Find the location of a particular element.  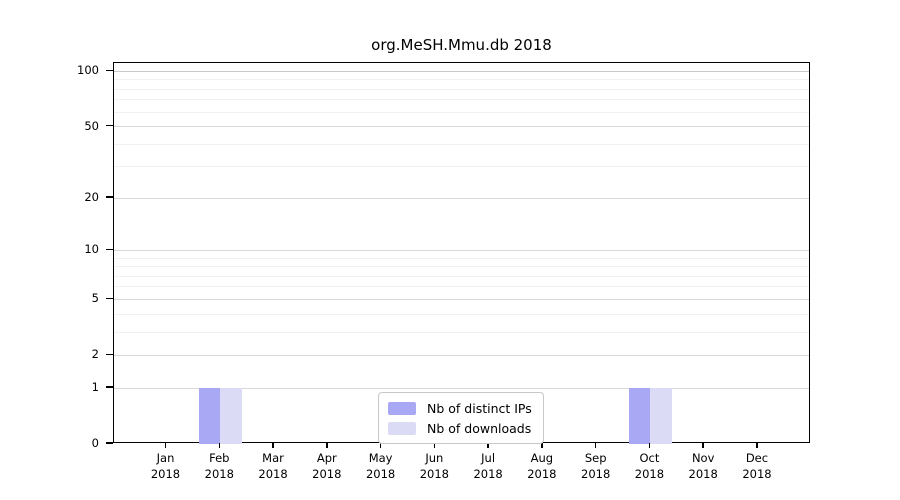

month-label: Apr is located at coordinates (326, 458).